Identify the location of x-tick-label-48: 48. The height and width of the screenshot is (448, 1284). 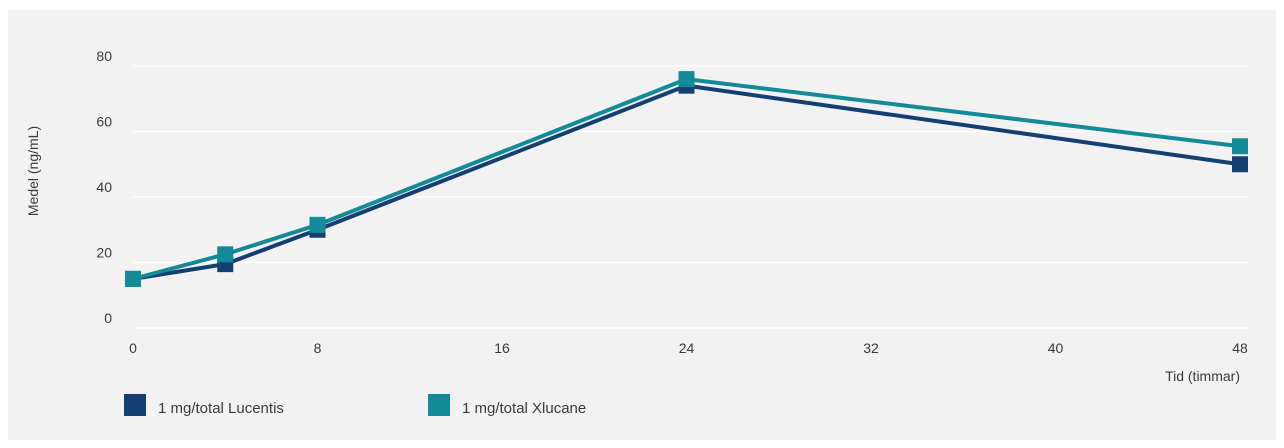
(1240, 348).